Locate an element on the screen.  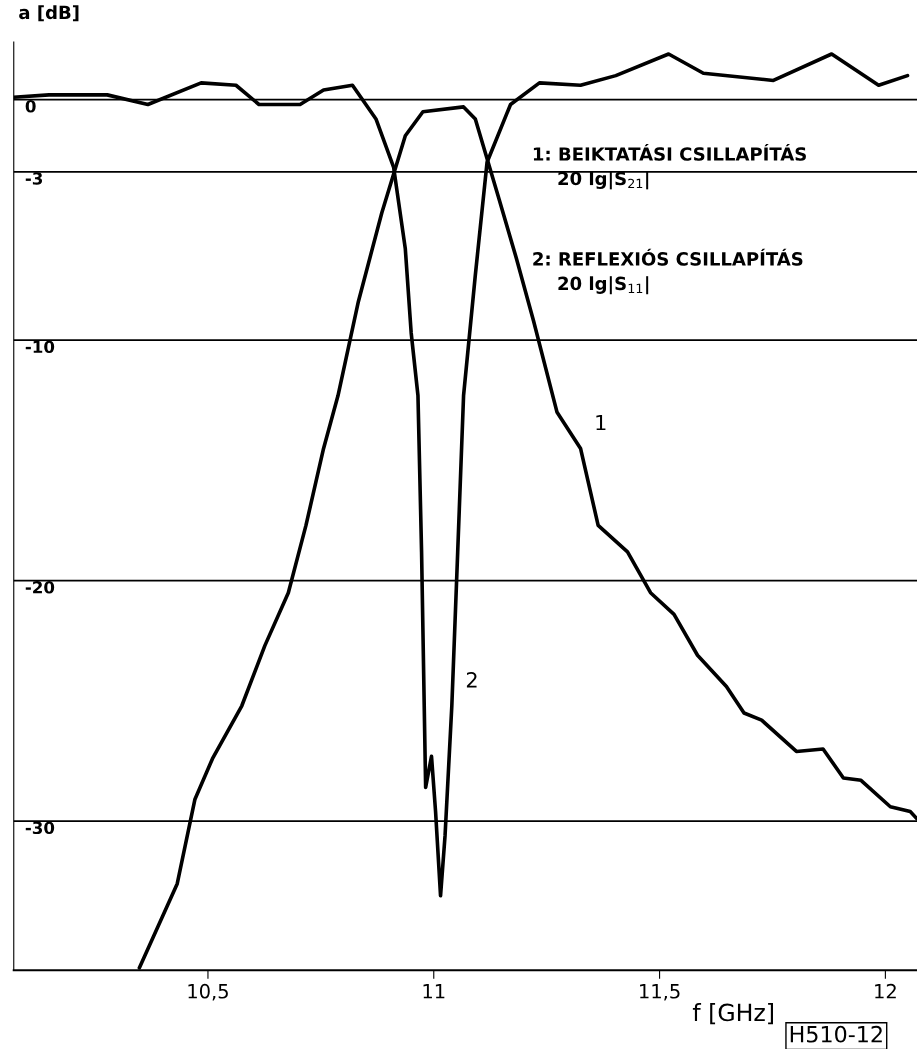
text: H510-12 is located at coordinates (836, 1034).